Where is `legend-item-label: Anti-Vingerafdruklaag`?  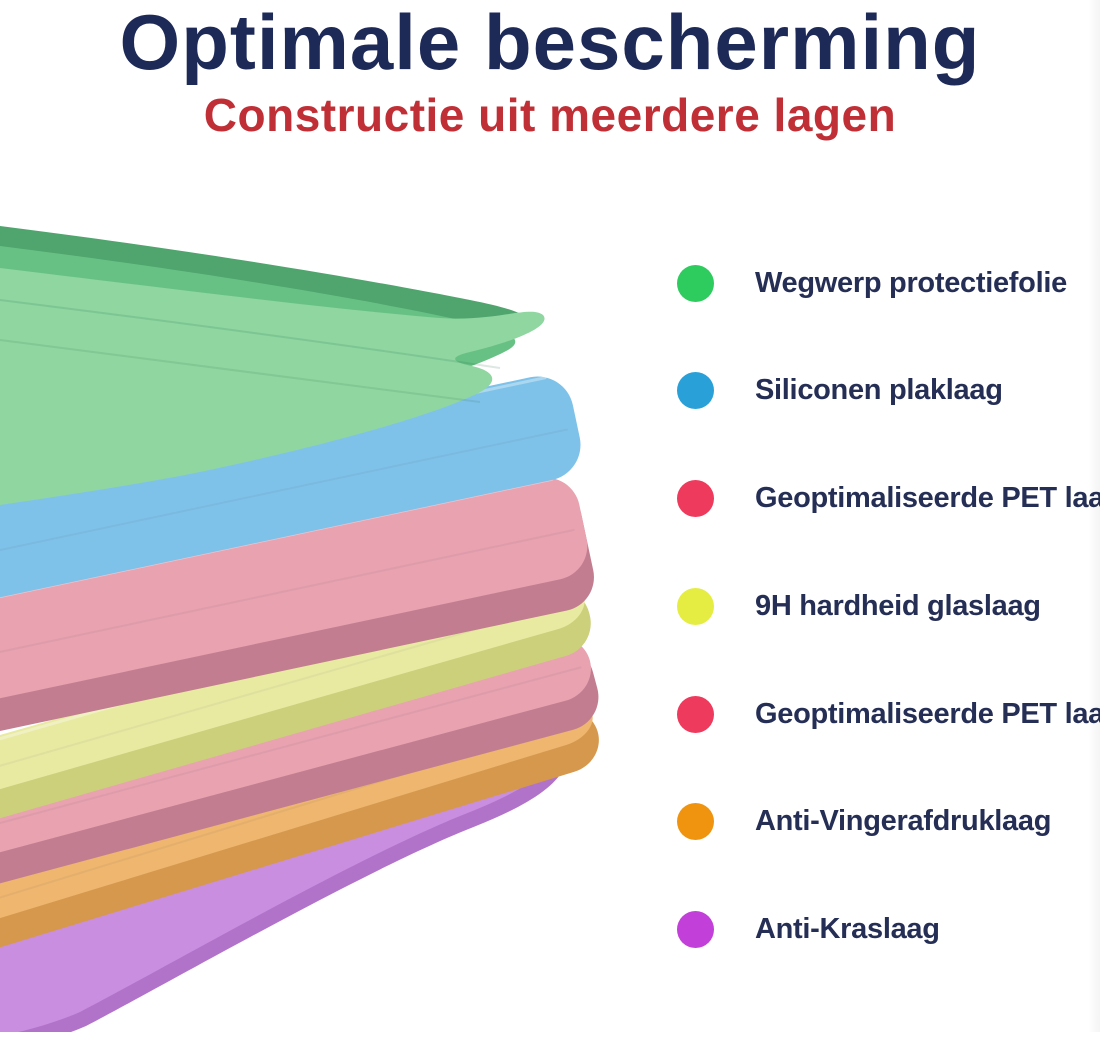
legend-item-label: Anti-Vingerafdruklaag is located at coordinates (903, 821).